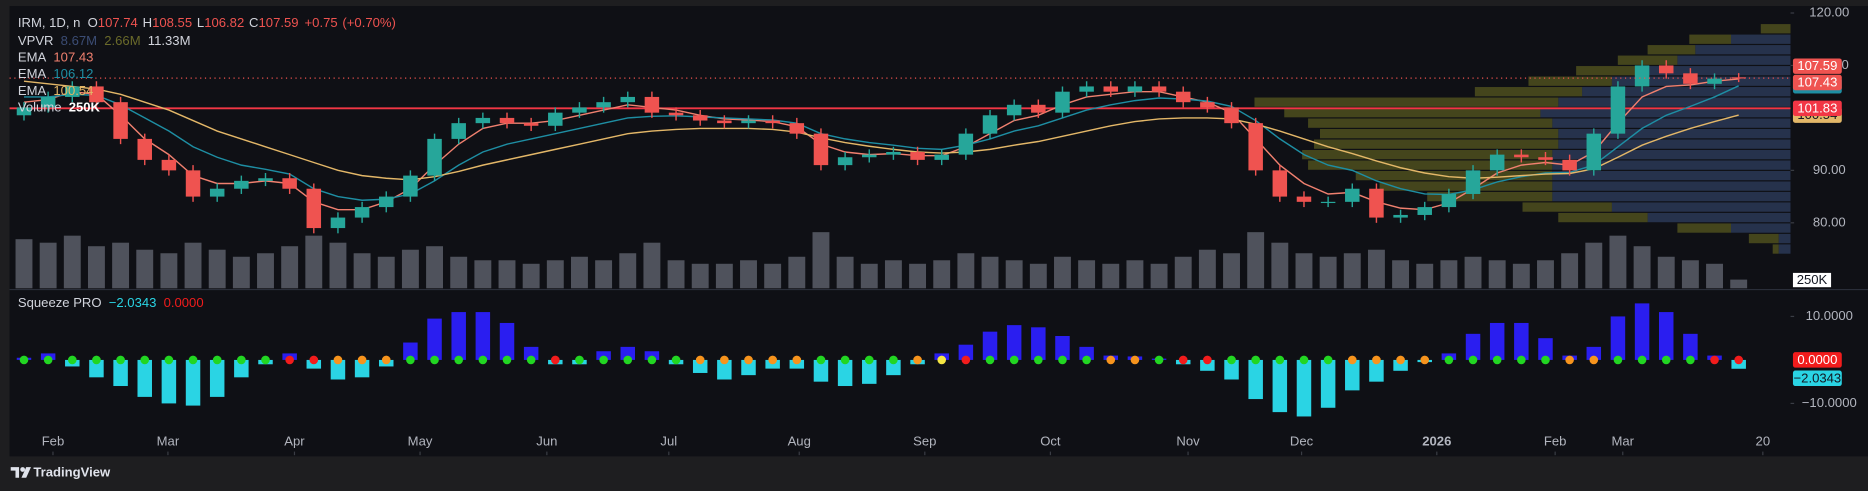  I want to click on change: +0.75, so click(321, 22).